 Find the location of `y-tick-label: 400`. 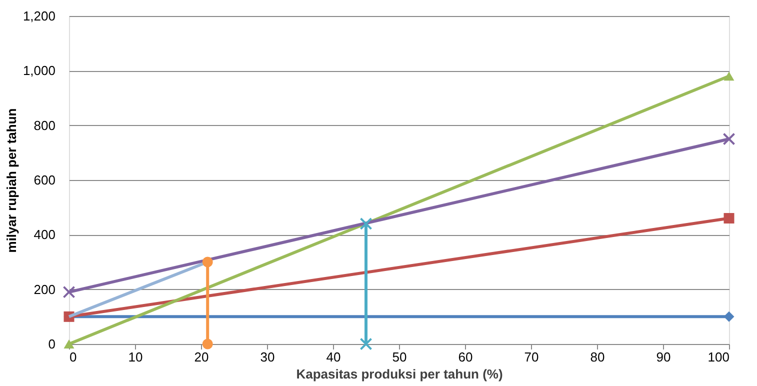

y-tick-label: 400 is located at coordinates (45, 234).